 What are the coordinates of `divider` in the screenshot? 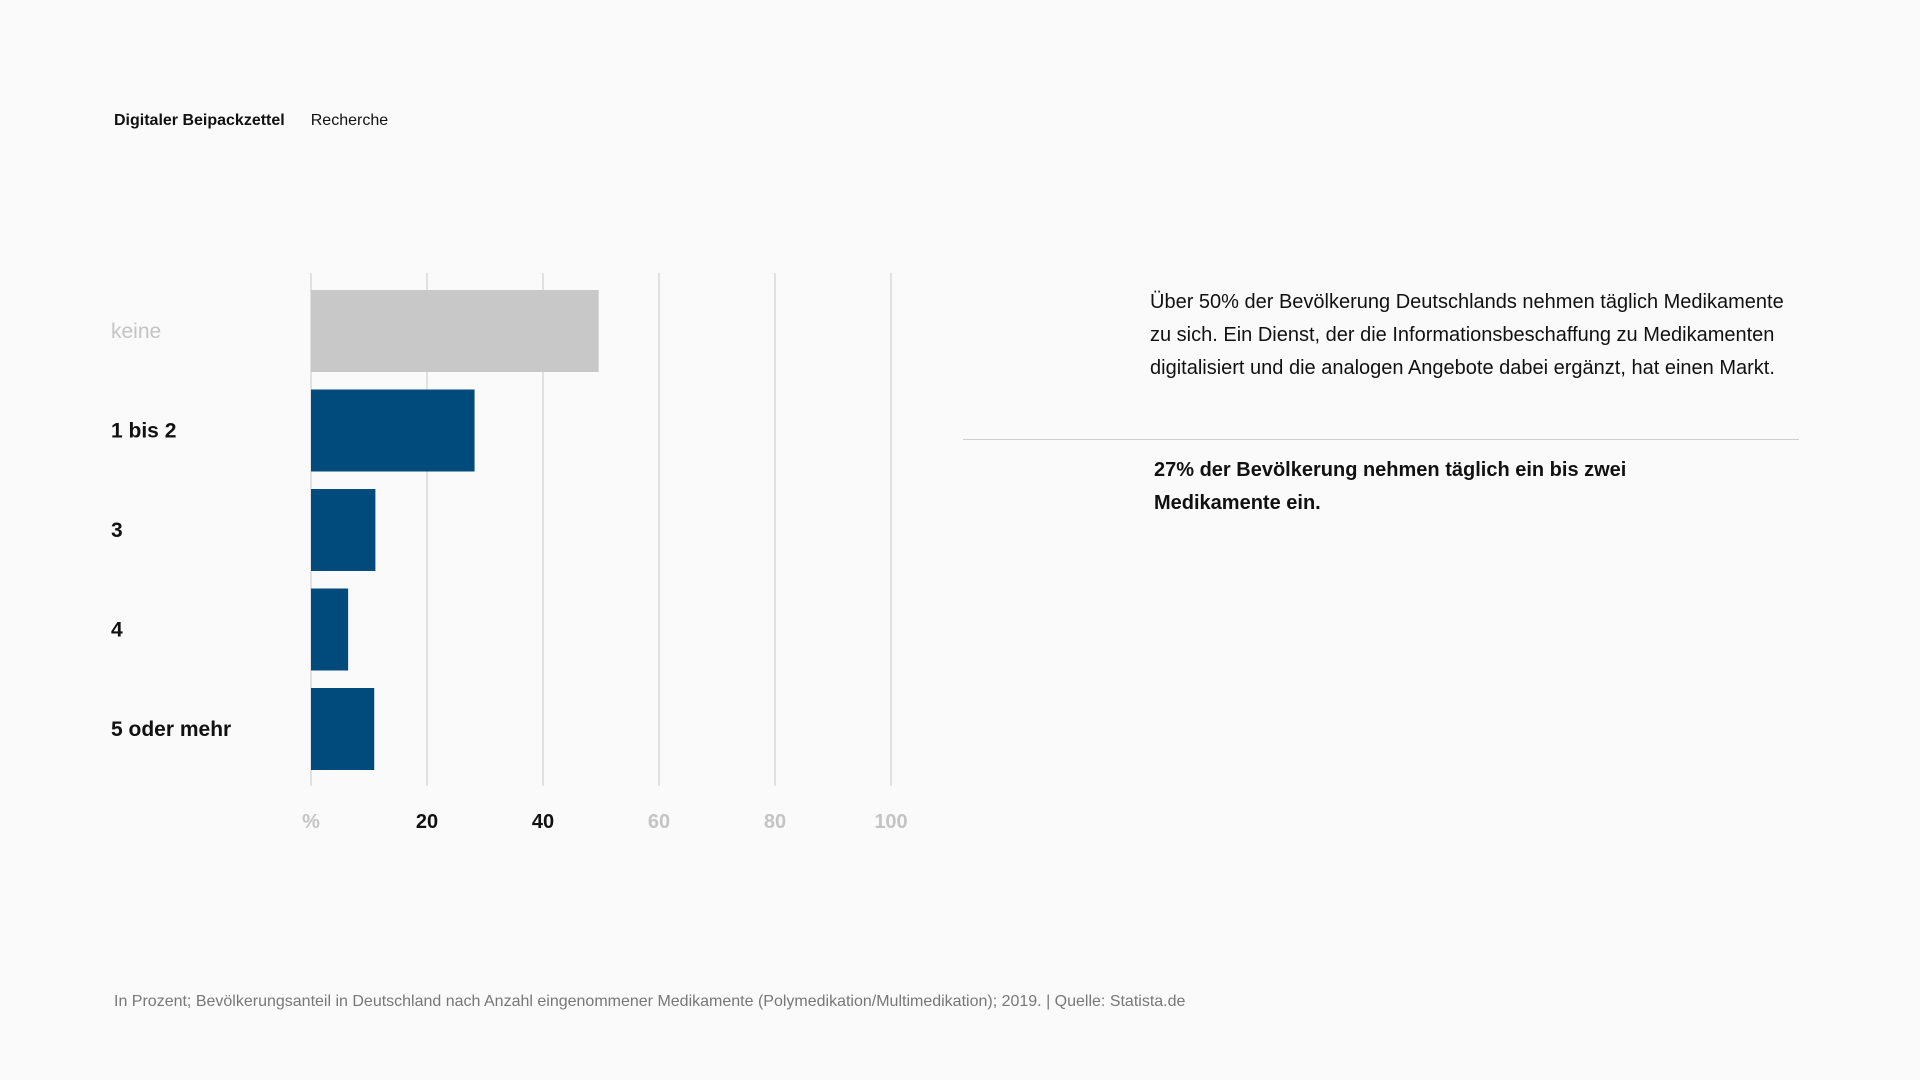 It's located at (1381, 439).